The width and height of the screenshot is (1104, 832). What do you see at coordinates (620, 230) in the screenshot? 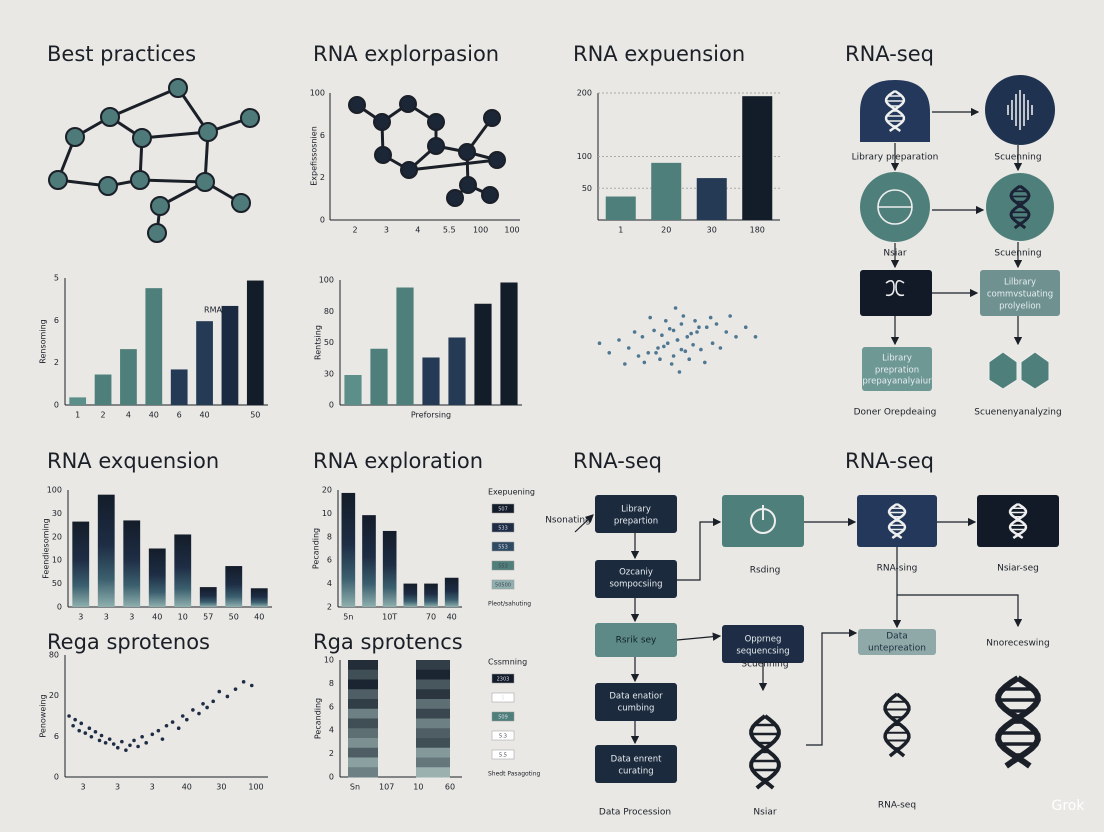
I see `x-tick-label: 1` at bounding box center [620, 230].